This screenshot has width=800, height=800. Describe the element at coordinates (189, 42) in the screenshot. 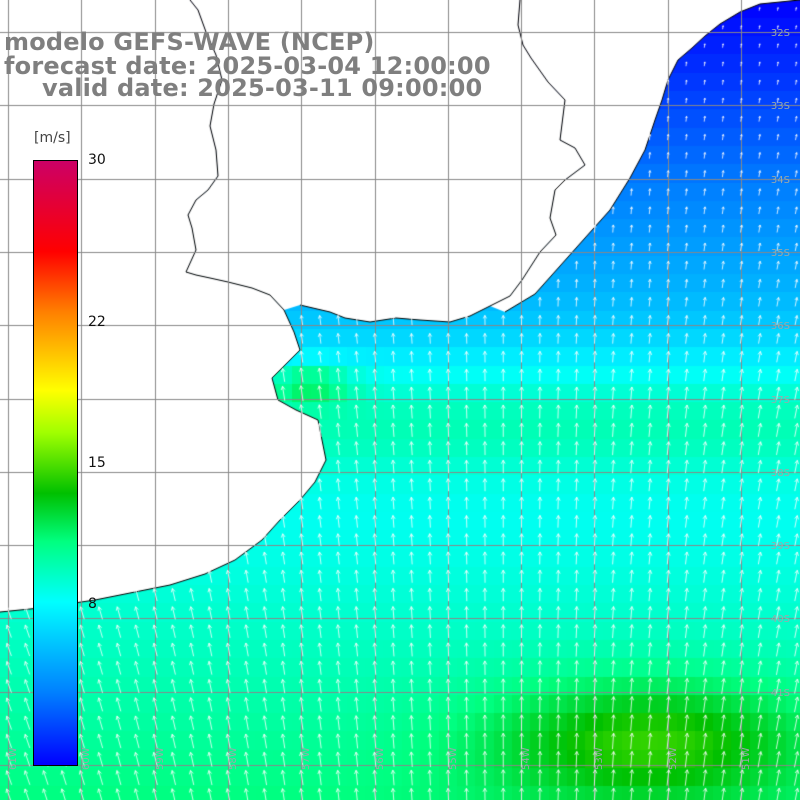

I see `model-title: modelo GEFS-WAVE (NCEP)` at that location.